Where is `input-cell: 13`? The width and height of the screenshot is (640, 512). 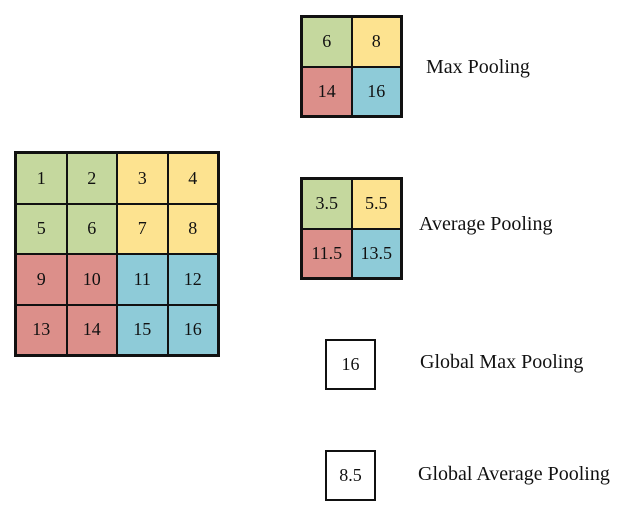
input-cell: 13 is located at coordinates (41, 329).